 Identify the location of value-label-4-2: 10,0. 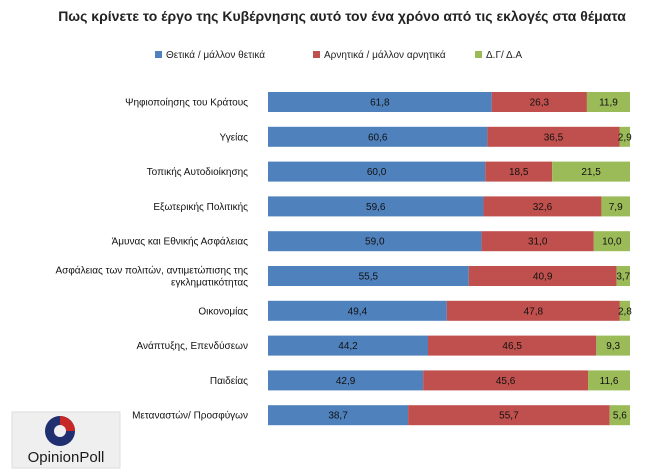
(612, 242).